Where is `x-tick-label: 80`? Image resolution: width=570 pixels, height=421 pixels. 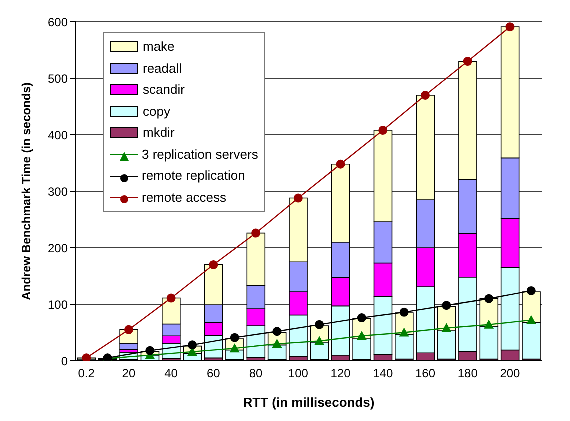 x-tick-label: 80 is located at coordinates (256, 373).